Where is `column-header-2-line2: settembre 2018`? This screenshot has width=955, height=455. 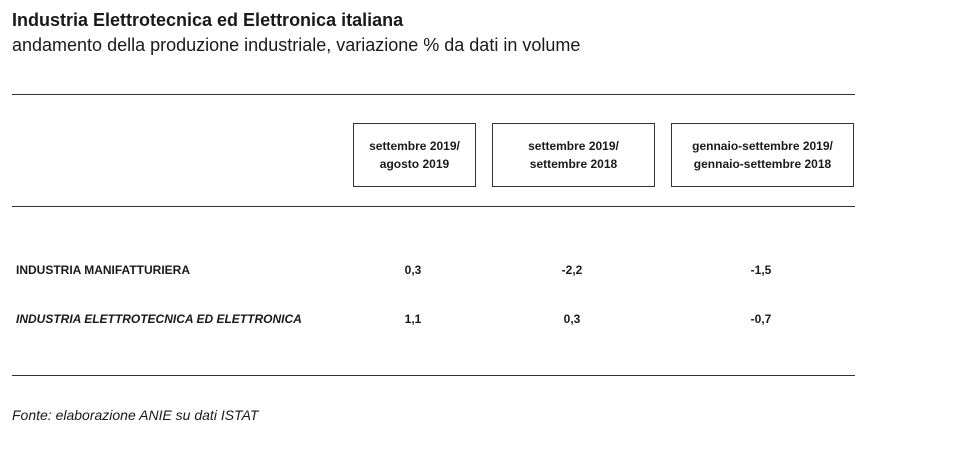
column-header-2-line2: settembre 2018 is located at coordinates (573, 164).